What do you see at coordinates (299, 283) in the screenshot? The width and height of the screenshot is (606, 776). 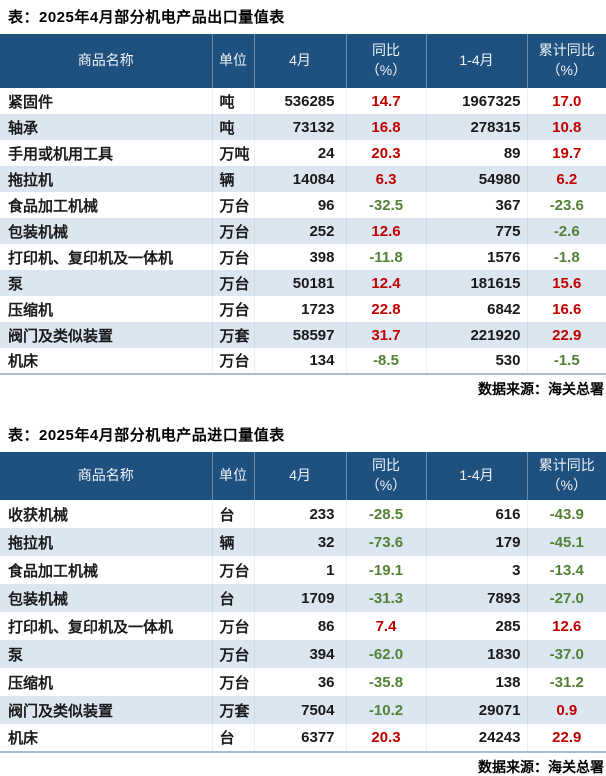 I see `april-value-cell: 50181` at bounding box center [299, 283].